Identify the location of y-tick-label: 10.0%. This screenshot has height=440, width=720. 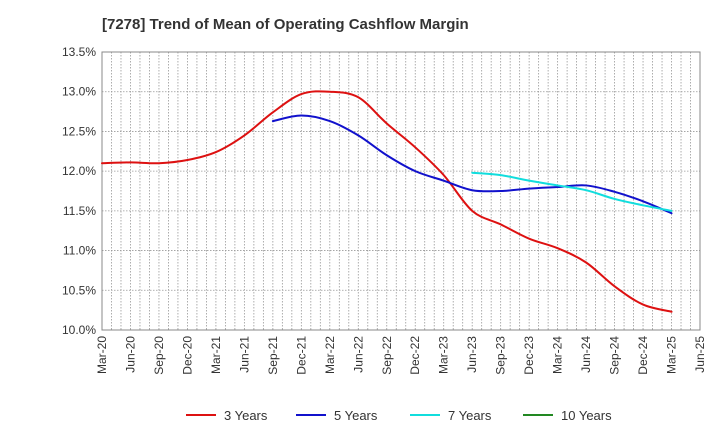
(79, 330).